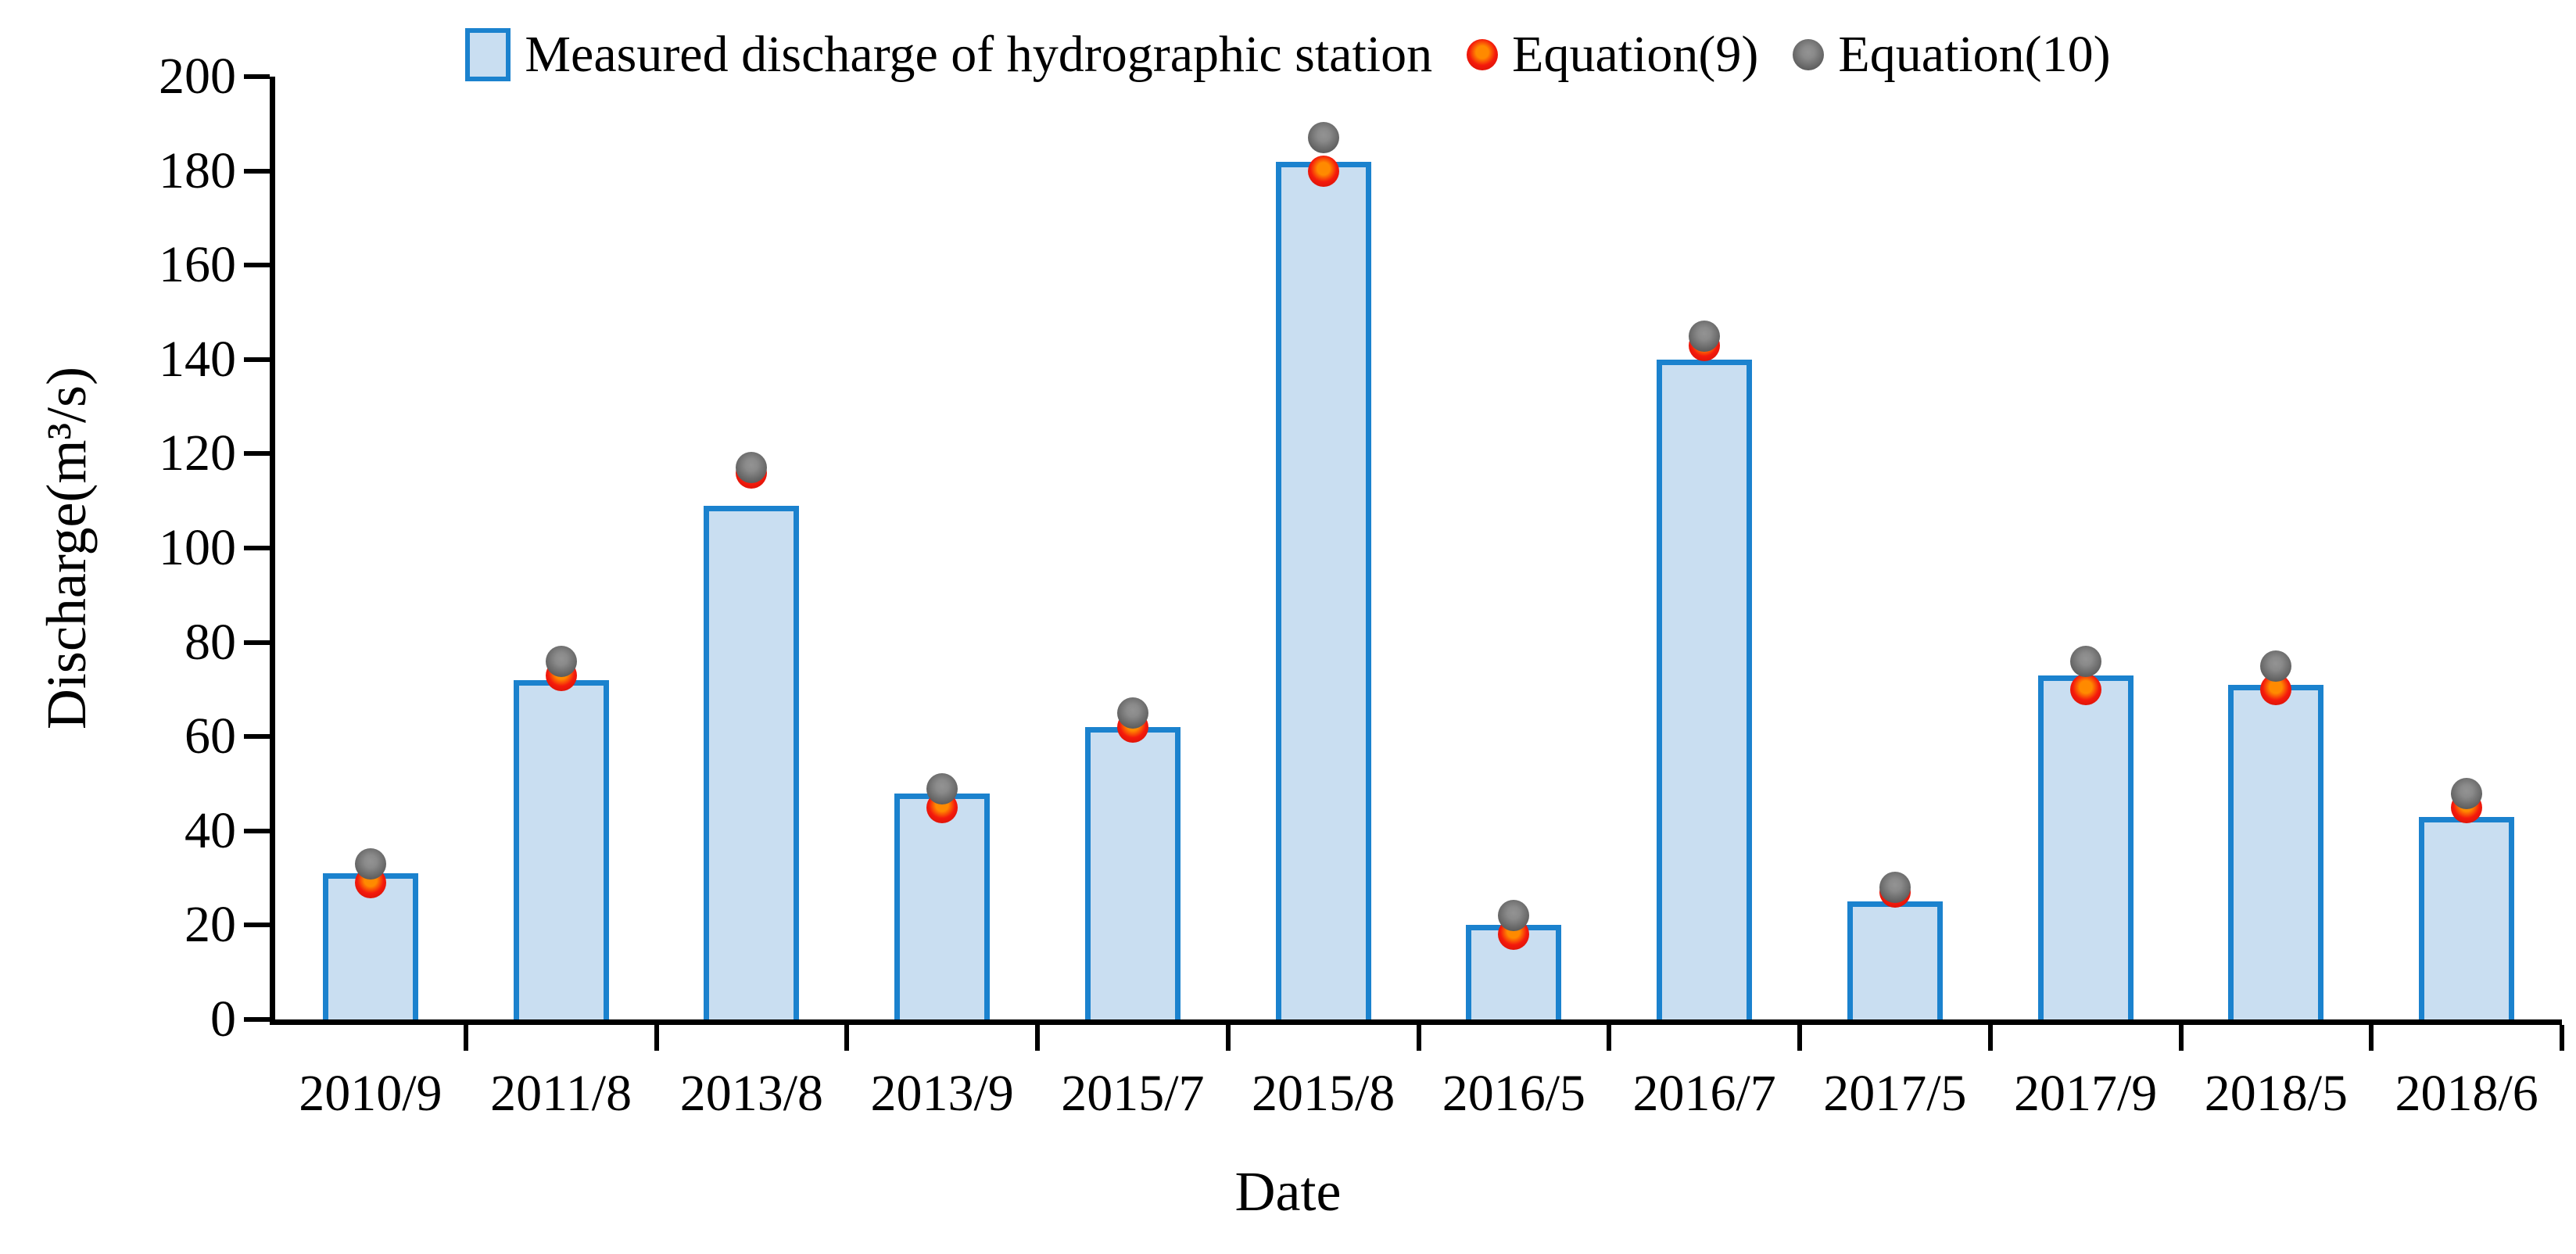 This screenshot has width=2576, height=1254. What do you see at coordinates (1483, 54) in the screenshot?
I see `eq9-dot-icon` at bounding box center [1483, 54].